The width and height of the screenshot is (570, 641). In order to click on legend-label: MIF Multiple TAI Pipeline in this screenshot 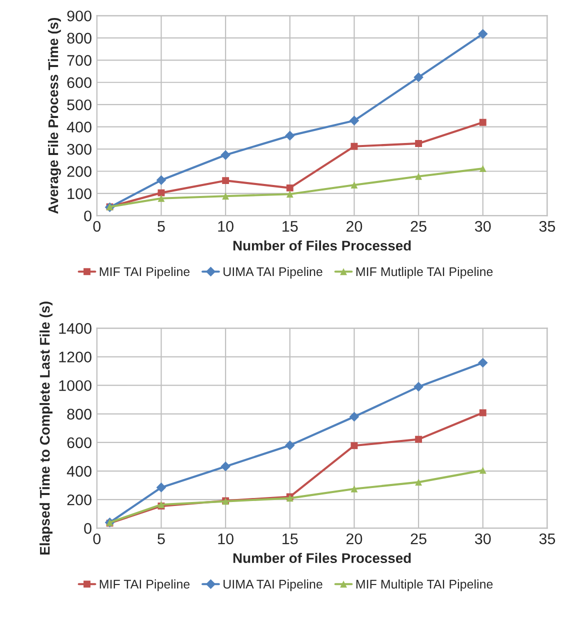, I will do `click(424, 585)`.